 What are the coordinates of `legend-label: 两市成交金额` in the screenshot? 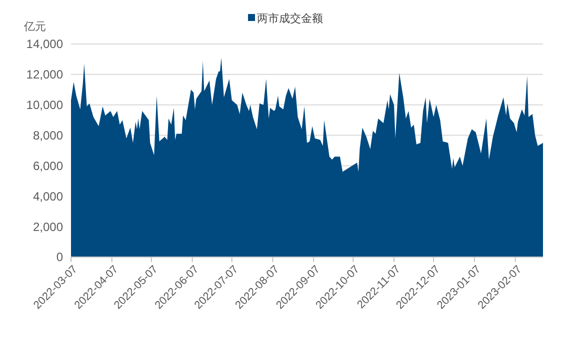 It's located at (290, 18).